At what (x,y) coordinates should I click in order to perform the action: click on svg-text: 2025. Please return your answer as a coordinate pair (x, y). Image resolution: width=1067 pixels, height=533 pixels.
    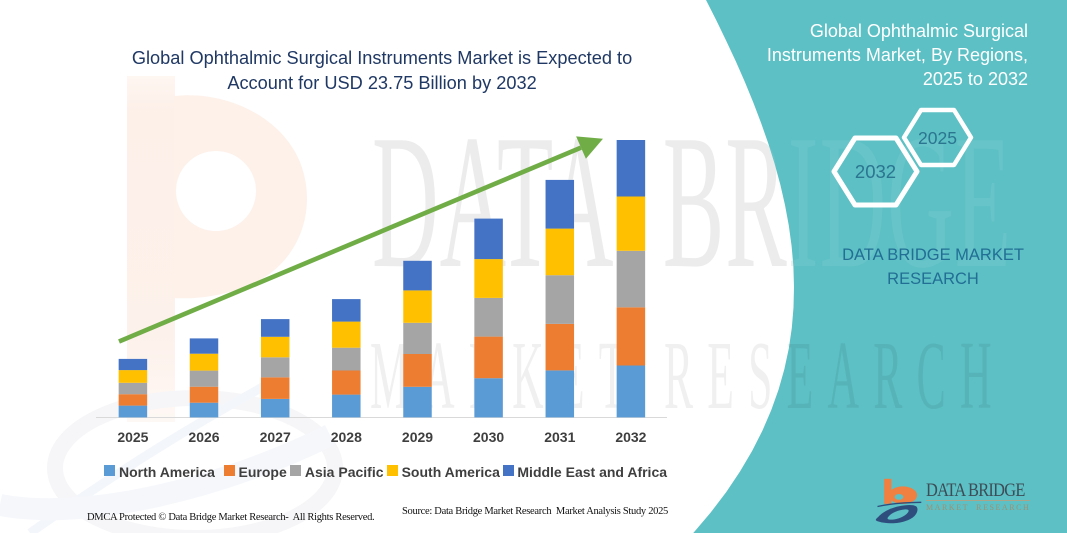
    Looking at the image, I should click on (937, 138).